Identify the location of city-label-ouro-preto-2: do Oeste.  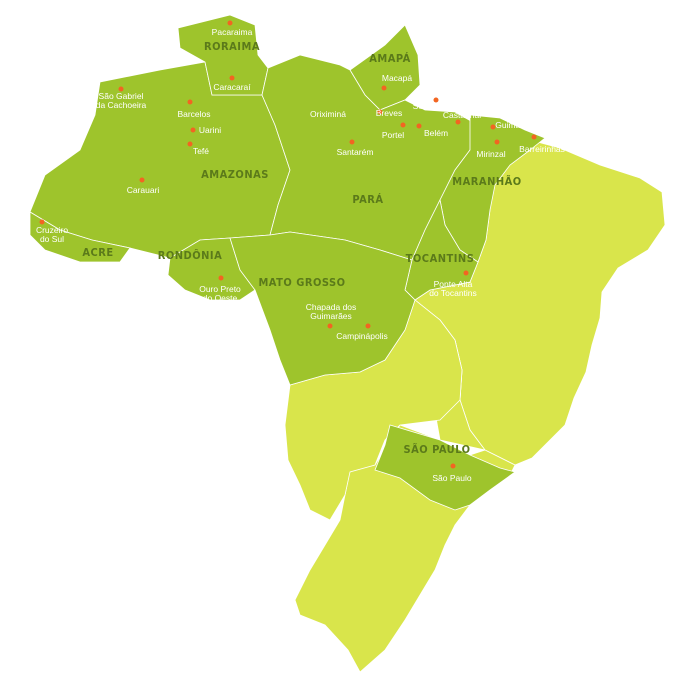
(220, 298).